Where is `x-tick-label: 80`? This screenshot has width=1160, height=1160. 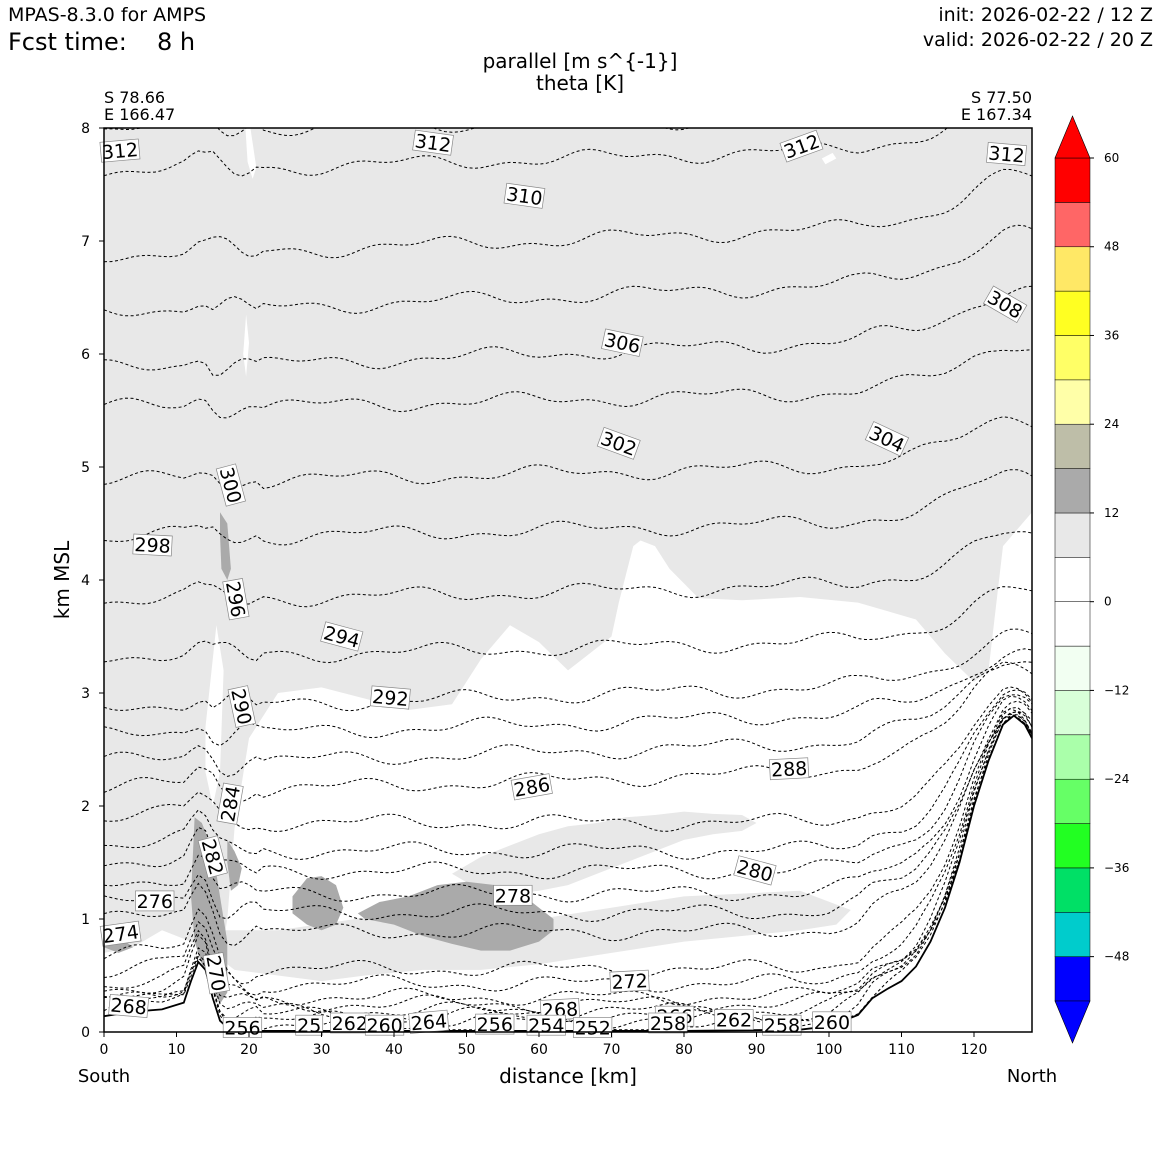 x-tick-label: 80 is located at coordinates (684, 1050).